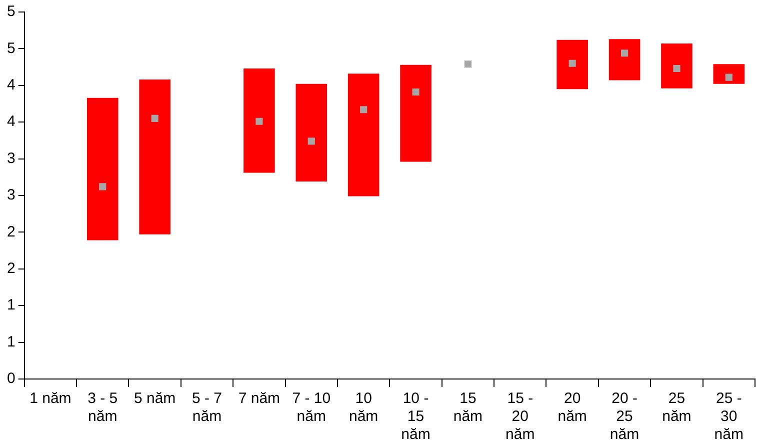 Image resolution: width=763 pixels, height=447 pixels. Describe the element at coordinates (363, 408) in the screenshot. I see `x-tick-label: 10 năm` at that location.